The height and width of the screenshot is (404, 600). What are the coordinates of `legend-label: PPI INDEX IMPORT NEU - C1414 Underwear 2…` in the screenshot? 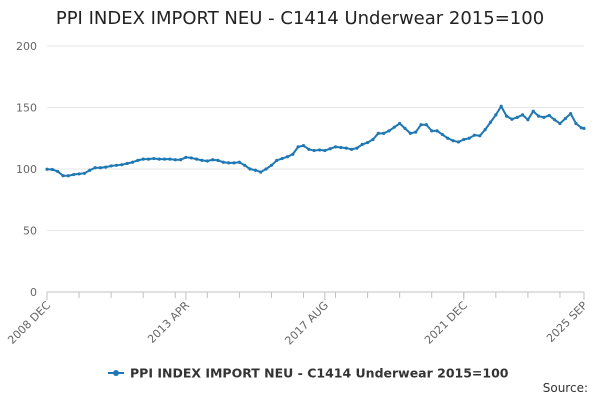 It's located at (319, 373).